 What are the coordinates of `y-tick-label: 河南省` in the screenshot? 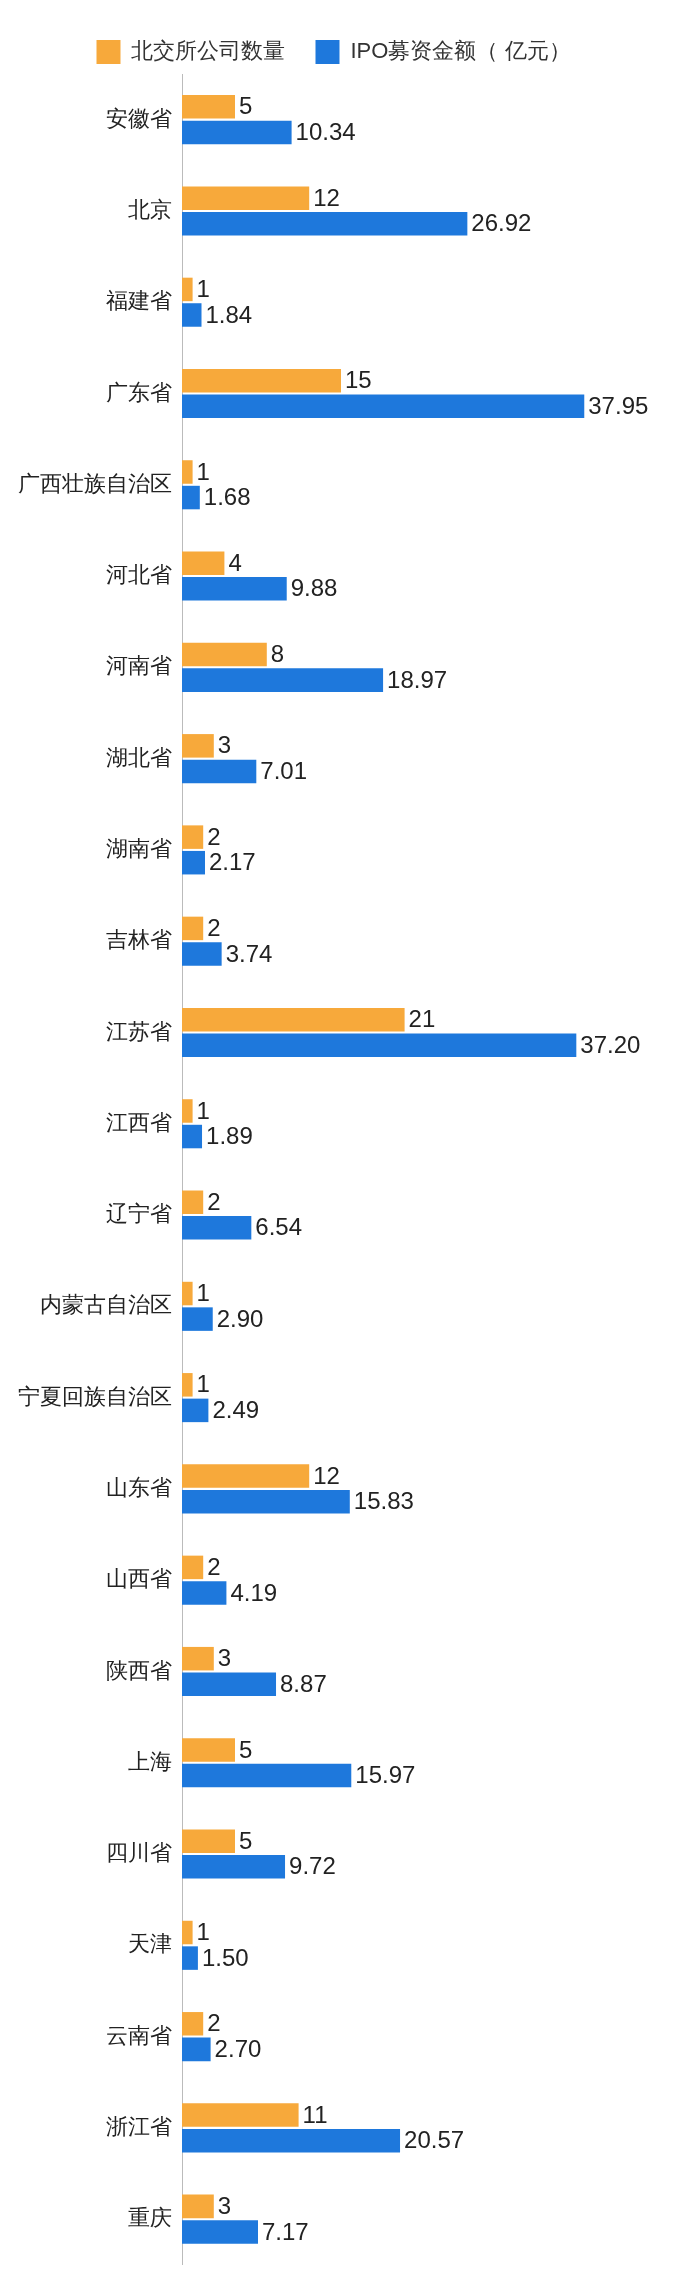 It's located at (139, 666).